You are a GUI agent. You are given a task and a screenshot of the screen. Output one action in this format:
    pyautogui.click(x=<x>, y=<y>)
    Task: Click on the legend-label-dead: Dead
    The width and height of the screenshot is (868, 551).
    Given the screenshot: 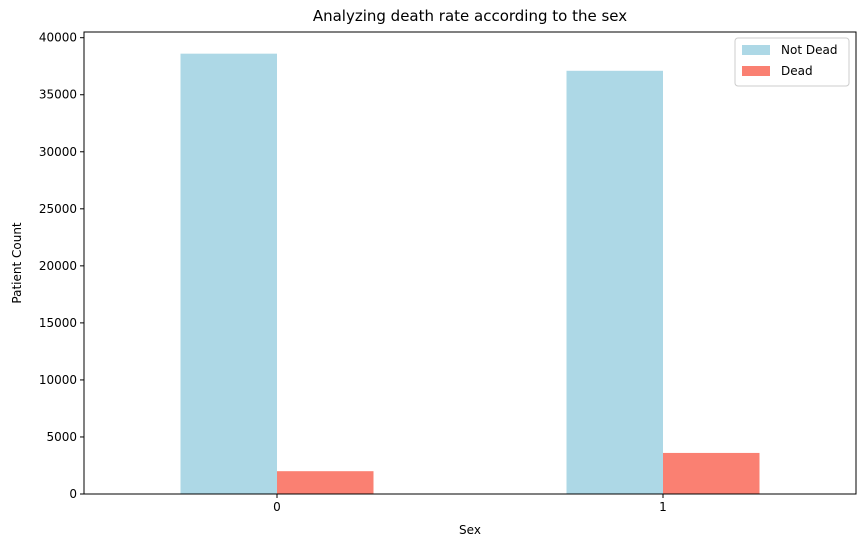 What is the action you would take?
    pyautogui.click(x=797, y=71)
    